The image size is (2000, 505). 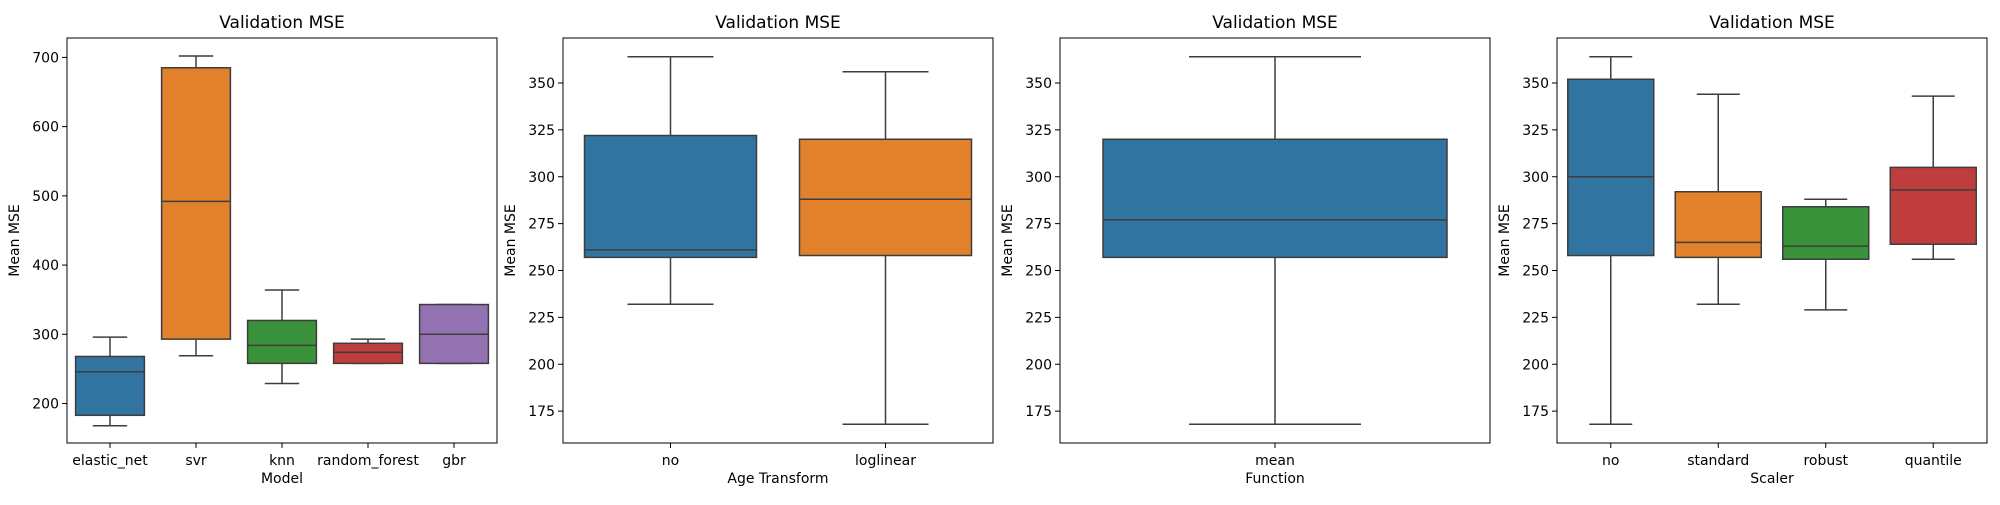 What do you see at coordinates (368, 461) in the screenshot?
I see `x-tick-label: random_forest` at bounding box center [368, 461].